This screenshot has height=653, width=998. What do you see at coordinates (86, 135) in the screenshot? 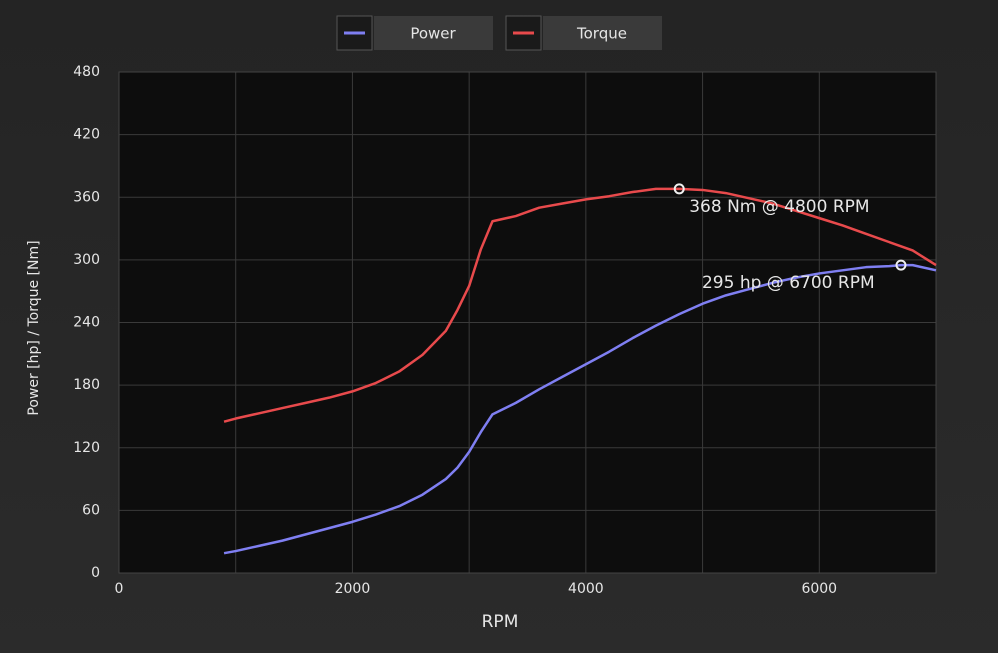
I see `y-tick-label: 420` at bounding box center [86, 135].